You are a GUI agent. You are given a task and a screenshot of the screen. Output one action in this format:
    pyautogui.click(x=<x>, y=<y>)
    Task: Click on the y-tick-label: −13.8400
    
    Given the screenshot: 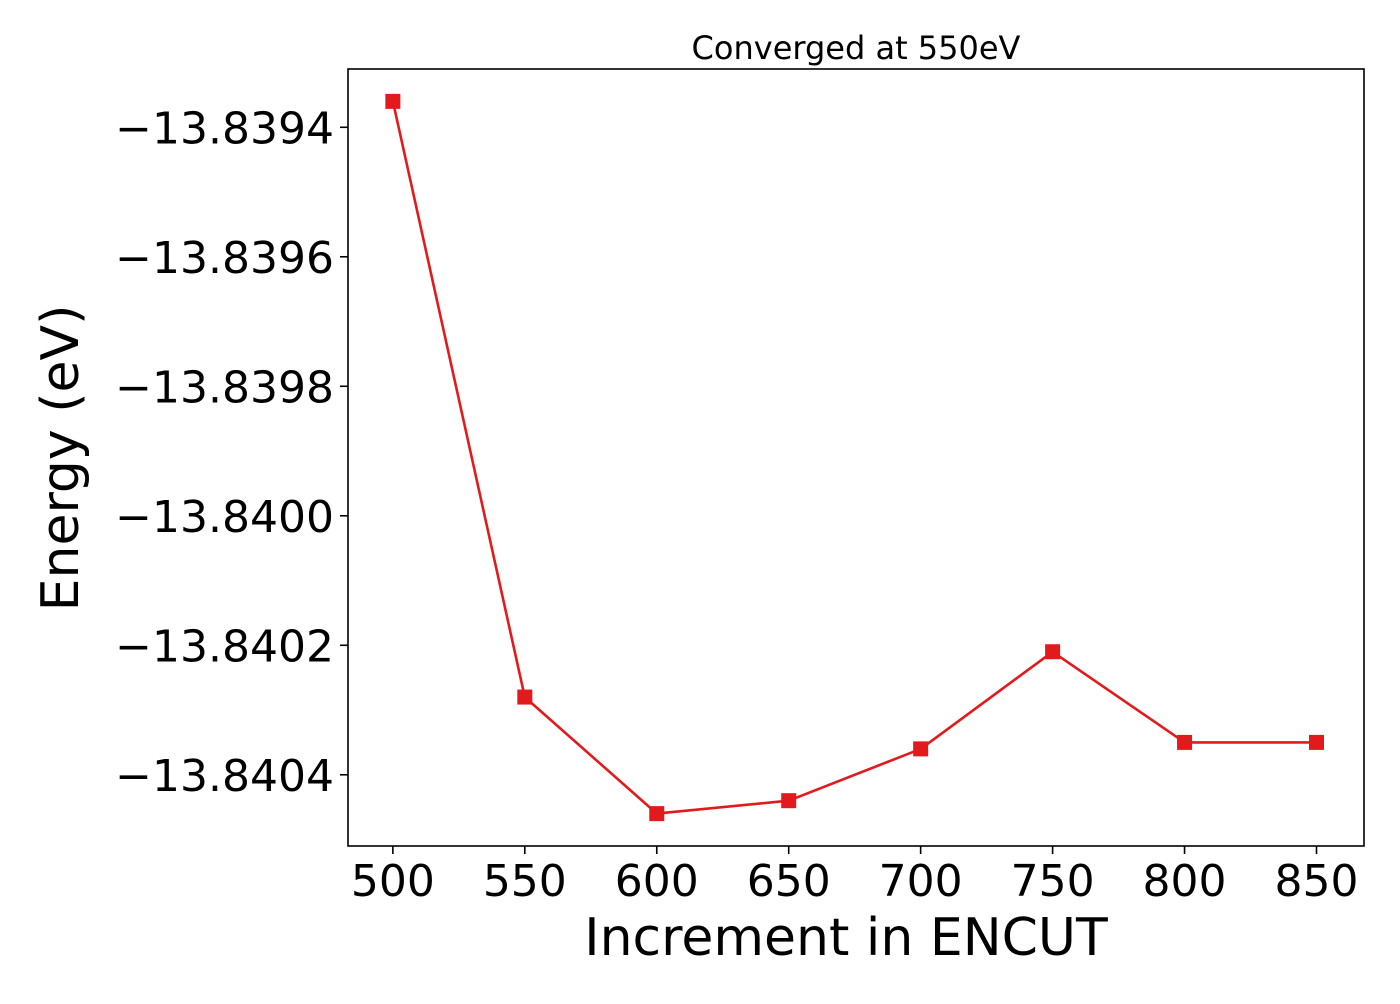 What is the action you would take?
    pyautogui.click(x=224, y=517)
    